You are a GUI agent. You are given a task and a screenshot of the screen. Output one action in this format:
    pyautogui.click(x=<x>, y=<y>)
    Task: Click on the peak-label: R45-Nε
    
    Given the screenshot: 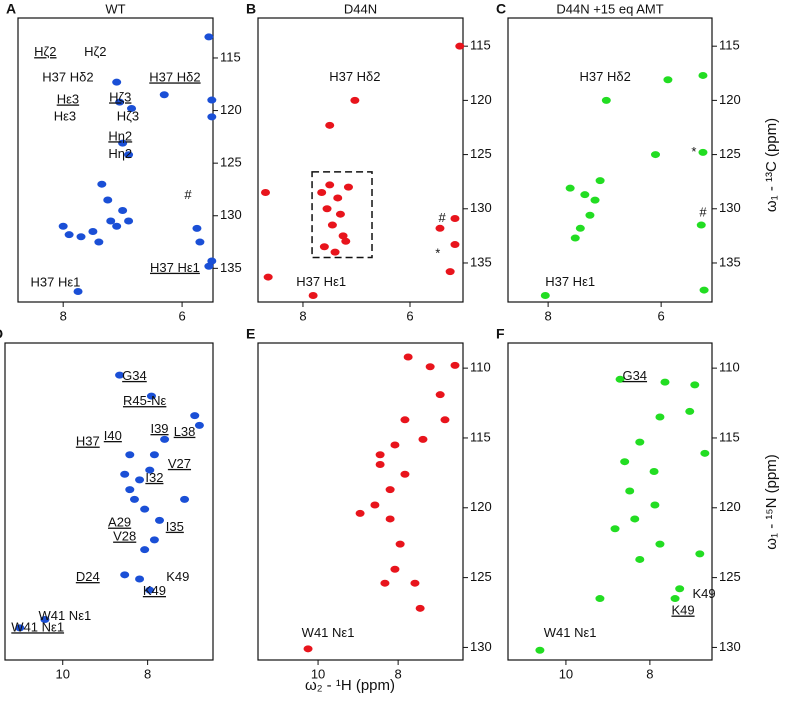 What is the action you would take?
    pyautogui.click(x=145, y=400)
    